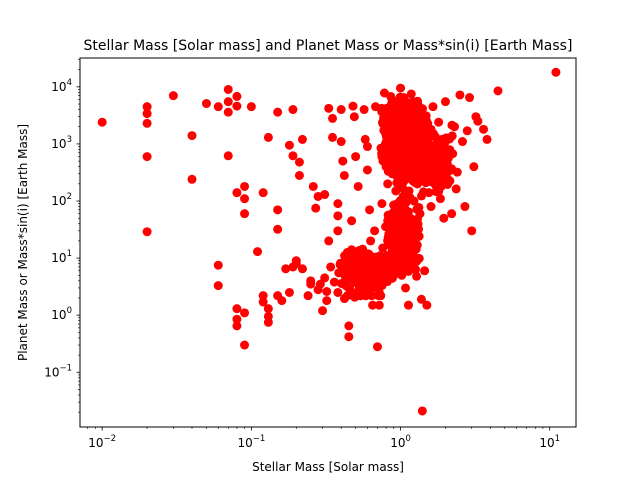 Image resolution: width=640 pixels, height=480 pixels. Describe the element at coordinates (251, 442) in the screenshot. I see `x-tick-label: 10⁻¹` at that location.